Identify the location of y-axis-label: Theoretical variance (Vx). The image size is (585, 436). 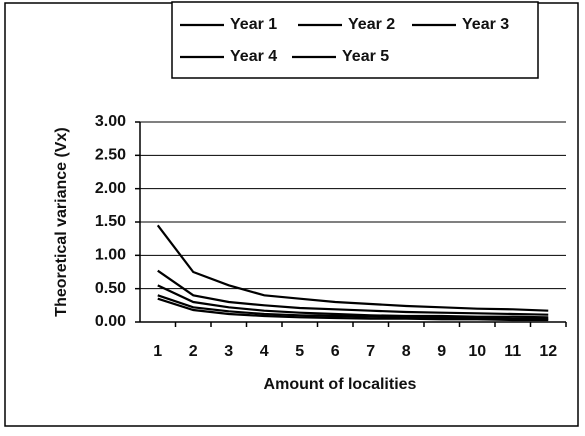
(61, 221).